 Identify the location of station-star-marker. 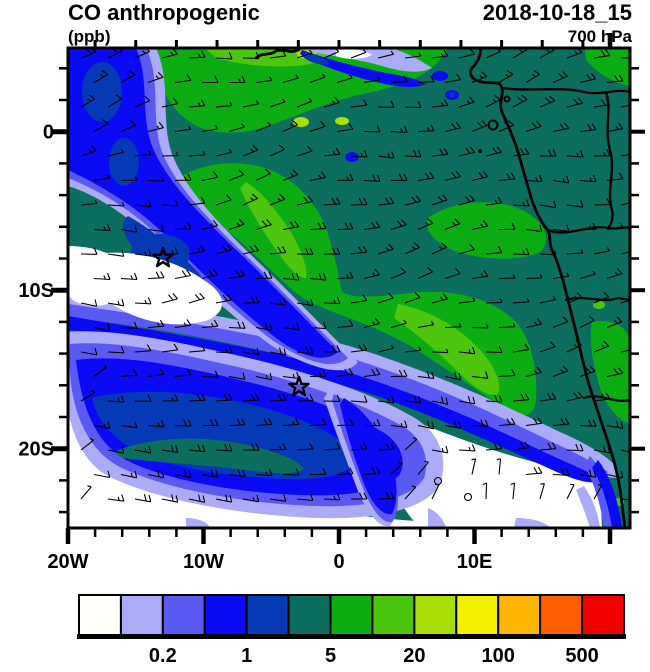
(299, 386).